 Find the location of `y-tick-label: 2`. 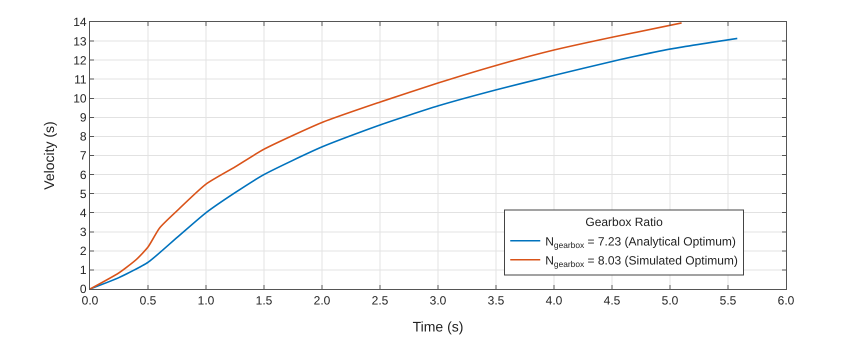

y-tick-label: 2 is located at coordinates (83, 251).